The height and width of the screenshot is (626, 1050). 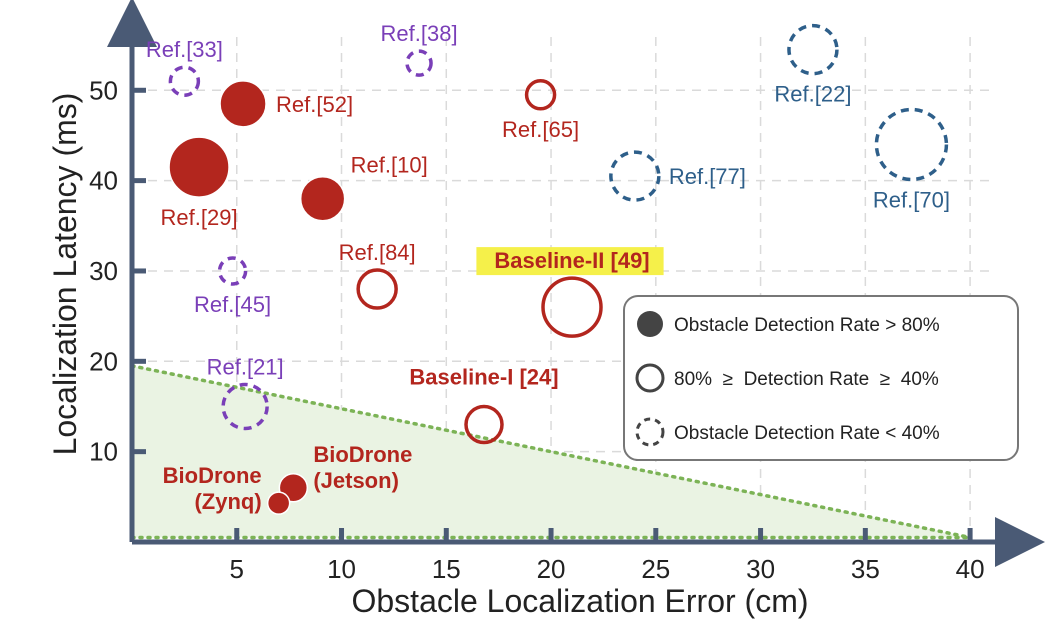 I want to click on x-tick-label: 35, so click(x=865, y=569).